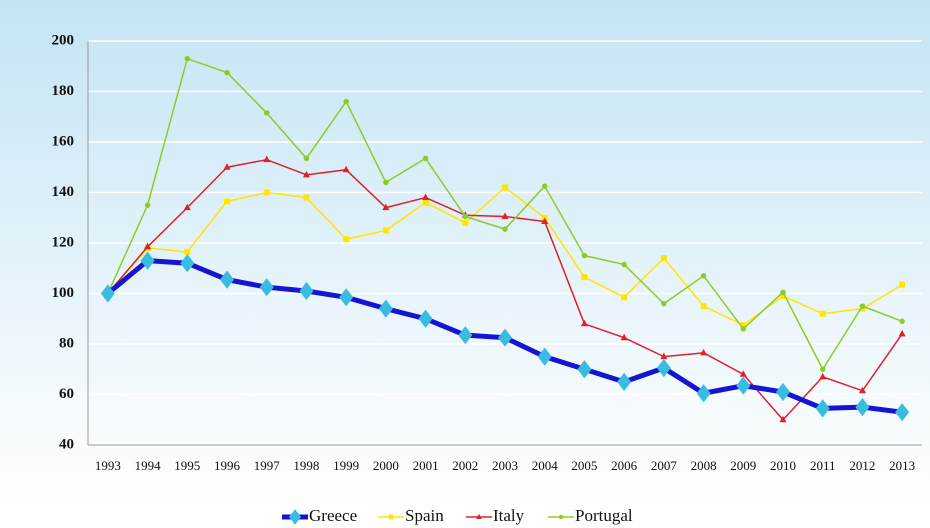 This screenshot has width=930, height=528. I want to click on x-tick-label: 2001, so click(426, 465).